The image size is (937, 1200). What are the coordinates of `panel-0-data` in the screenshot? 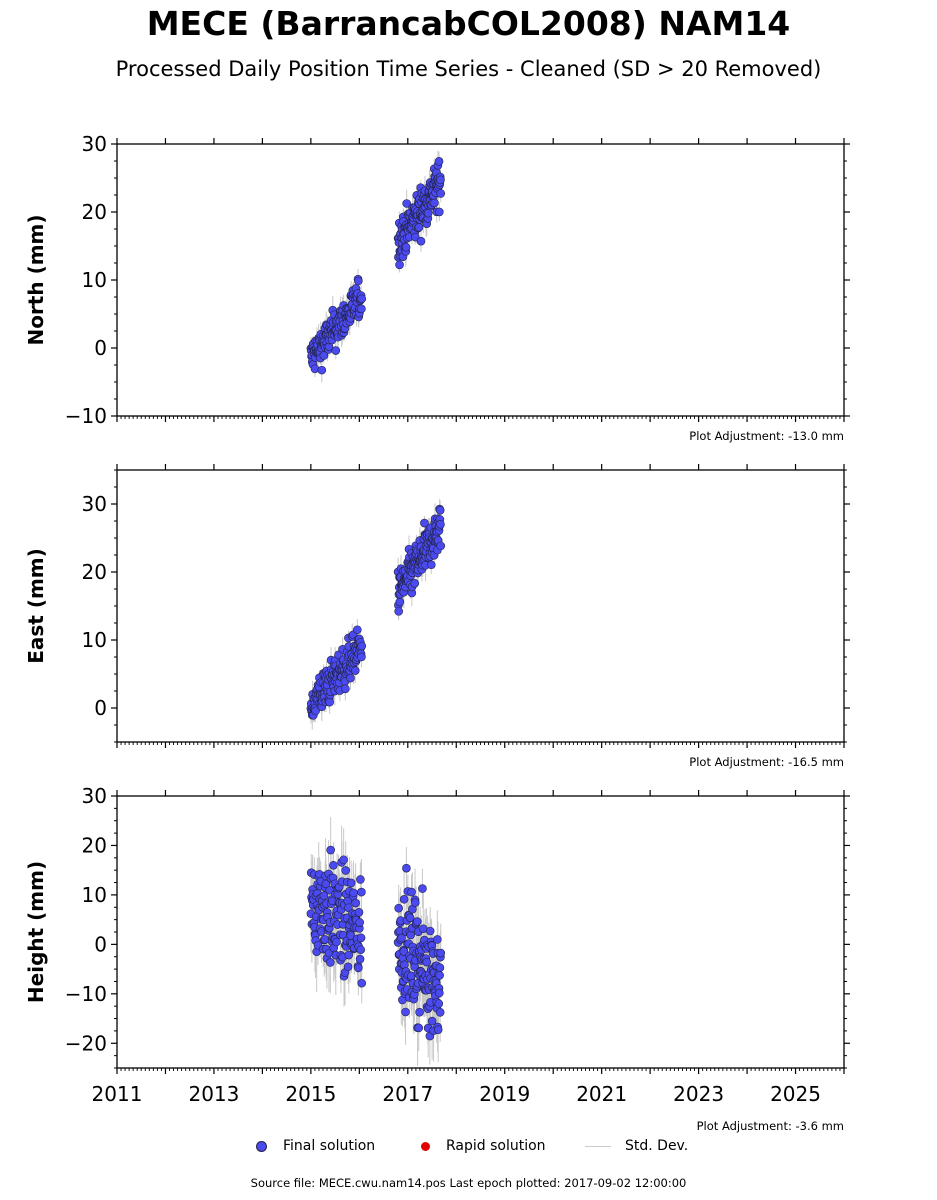 It's located at (376, 266).